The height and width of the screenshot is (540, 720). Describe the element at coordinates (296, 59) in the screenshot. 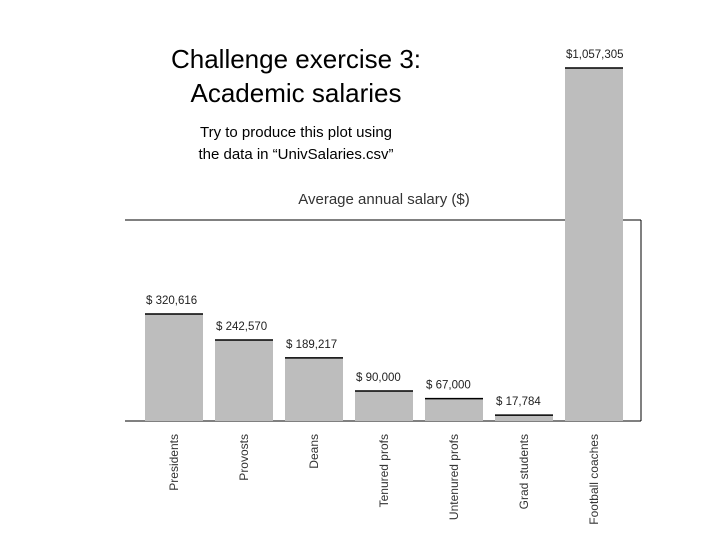

I see `slide-title-line-1: Challenge exercise 3:` at that location.